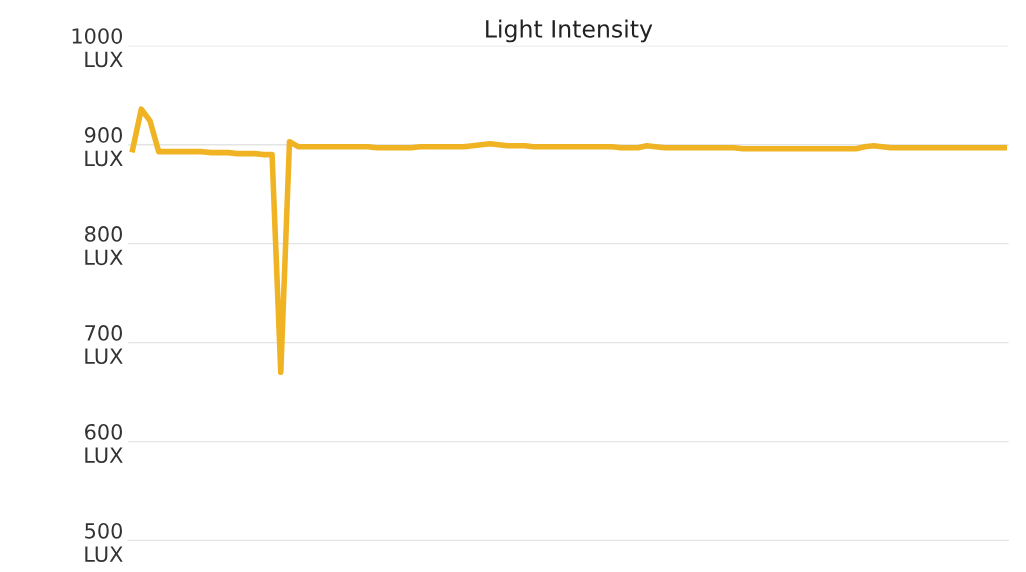 The image size is (1026, 572). I want to click on y-tick-label: 900 LUX, so click(103, 147).